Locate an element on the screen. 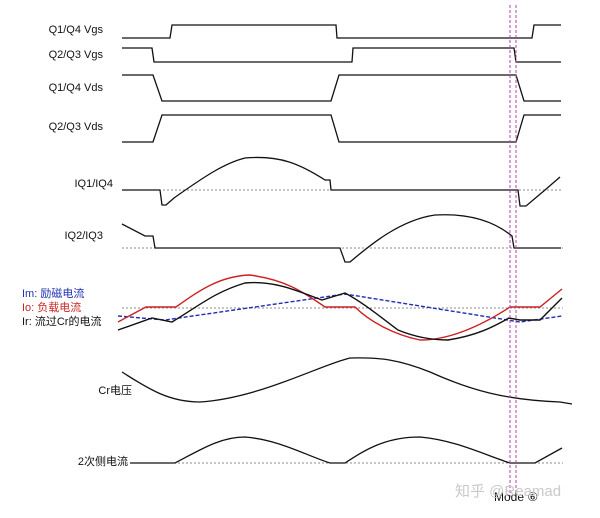  watermark: 知乎 @Reamad is located at coordinates (508, 491).